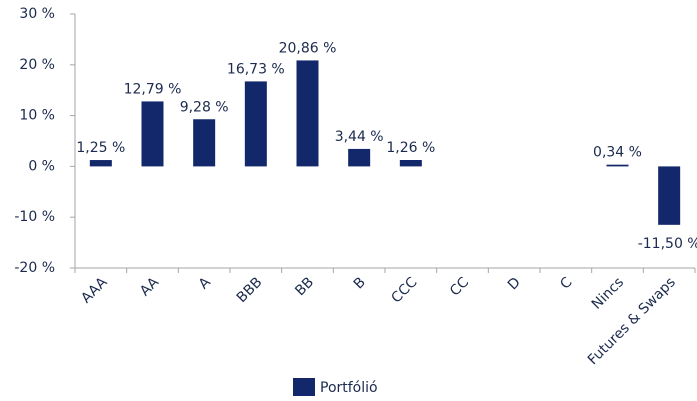  Describe the element at coordinates (459, 286) in the screenshot. I see `x-tick-label: CC` at that location.